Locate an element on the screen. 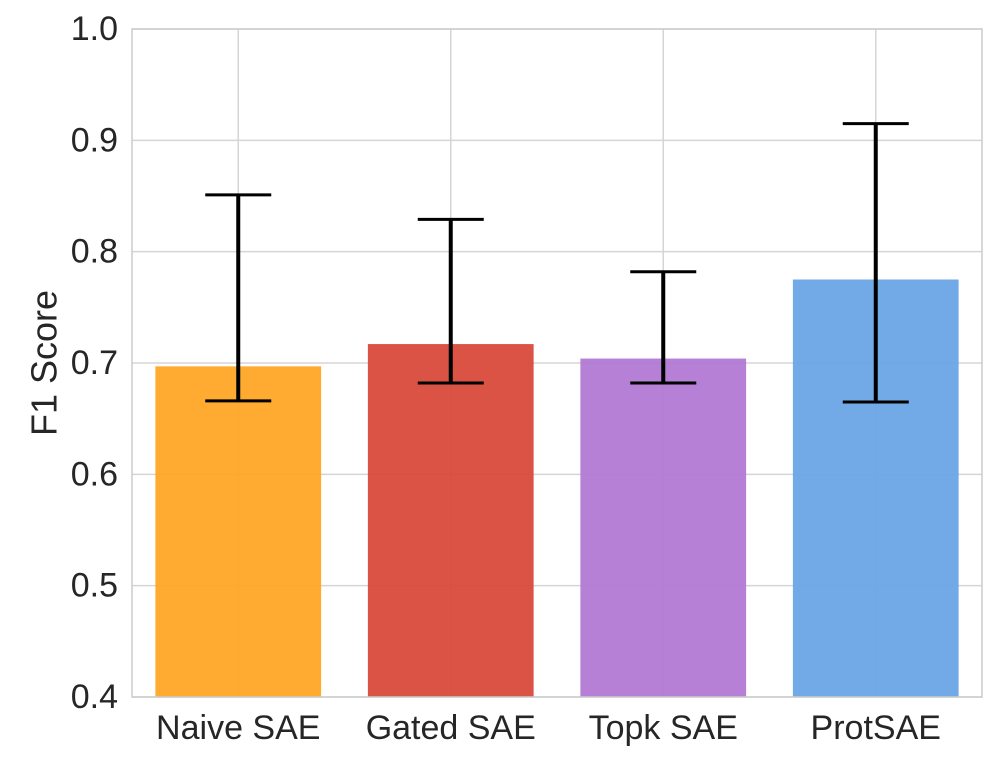 This screenshot has height=767, width=997. x-tick-label: Naive SAE is located at coordinates (238, 728).